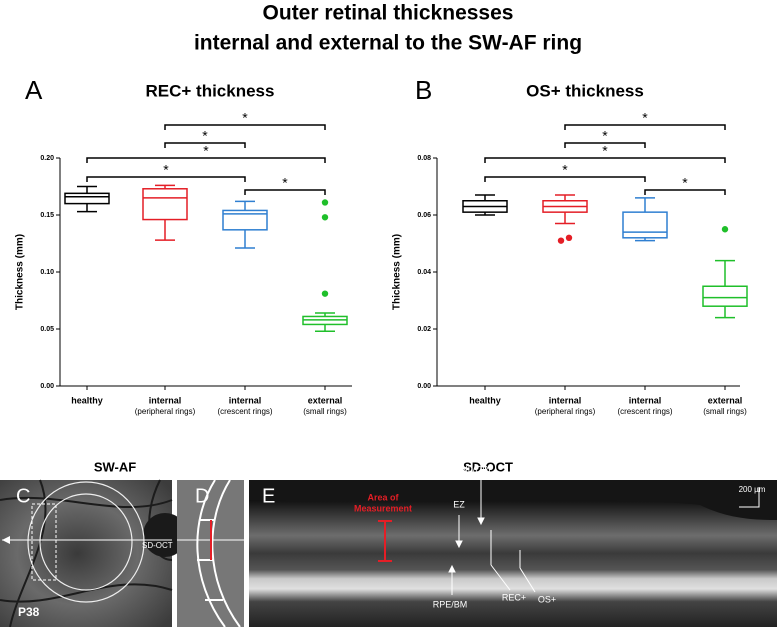 The image size is (777, 627). I want to click on image-label: SD-OCT, so click(488, 466).